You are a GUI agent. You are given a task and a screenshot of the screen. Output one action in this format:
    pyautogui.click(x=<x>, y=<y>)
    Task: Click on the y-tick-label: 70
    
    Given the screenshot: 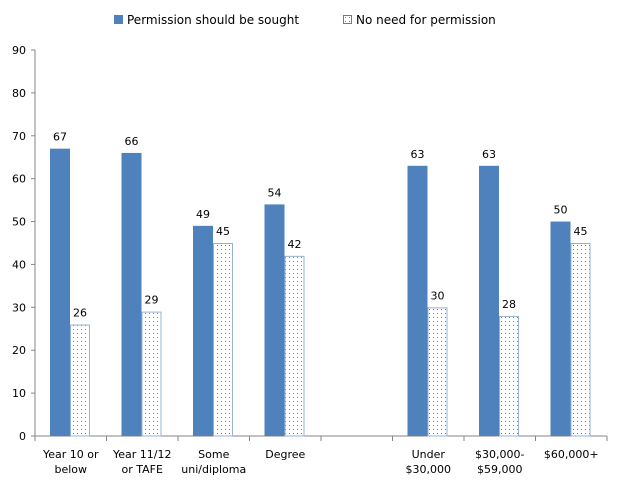 What is the action you would take?
    pyautogui.click(x=19, y=136)
    